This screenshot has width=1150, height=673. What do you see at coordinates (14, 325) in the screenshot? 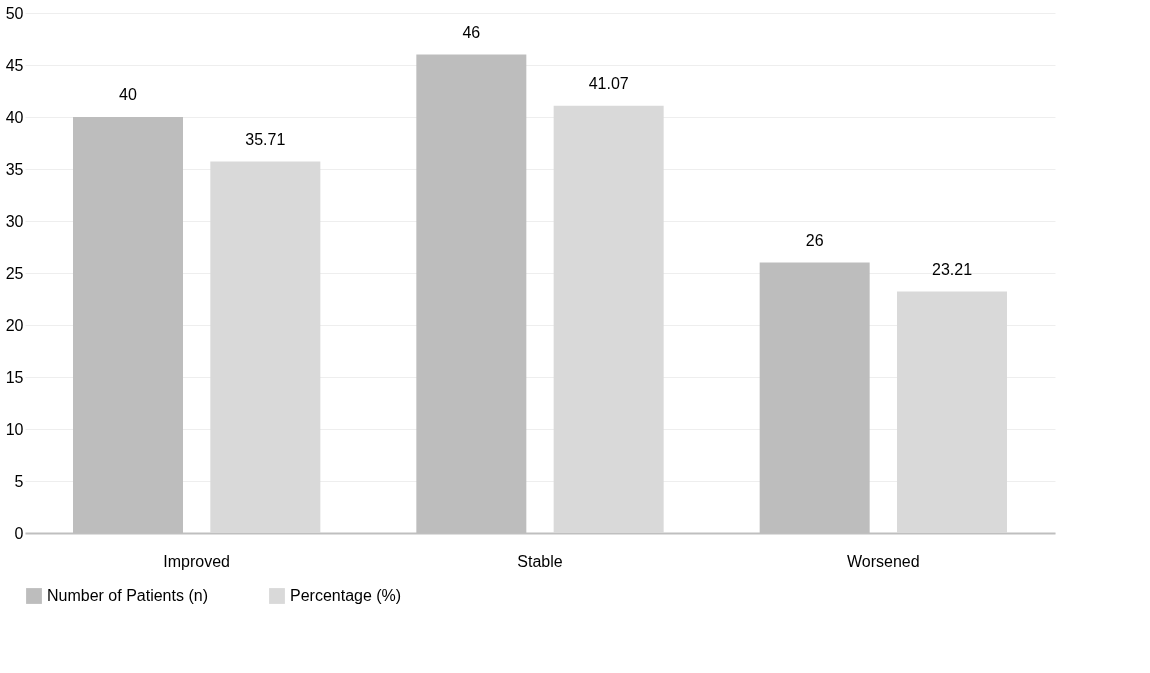
I see `y-tick-label: 20` at bounding box center [14, 325].